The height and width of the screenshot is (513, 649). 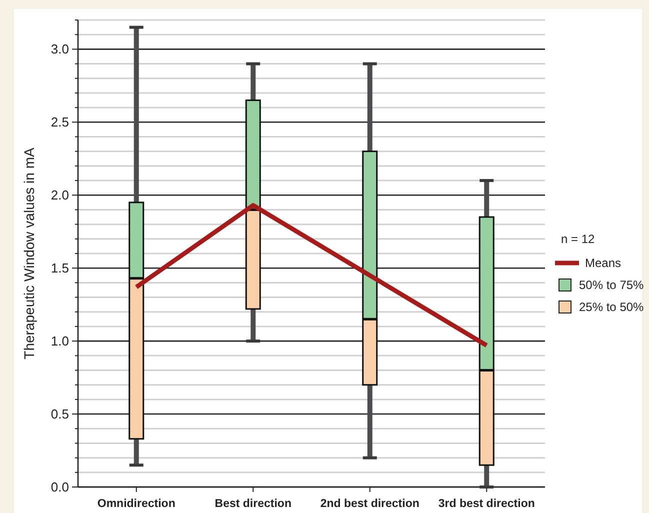 What do you see at coordinates (59, 414) in the screenshot?
I see `y-tick-label: 0.5` at bounding box center [59, 414].